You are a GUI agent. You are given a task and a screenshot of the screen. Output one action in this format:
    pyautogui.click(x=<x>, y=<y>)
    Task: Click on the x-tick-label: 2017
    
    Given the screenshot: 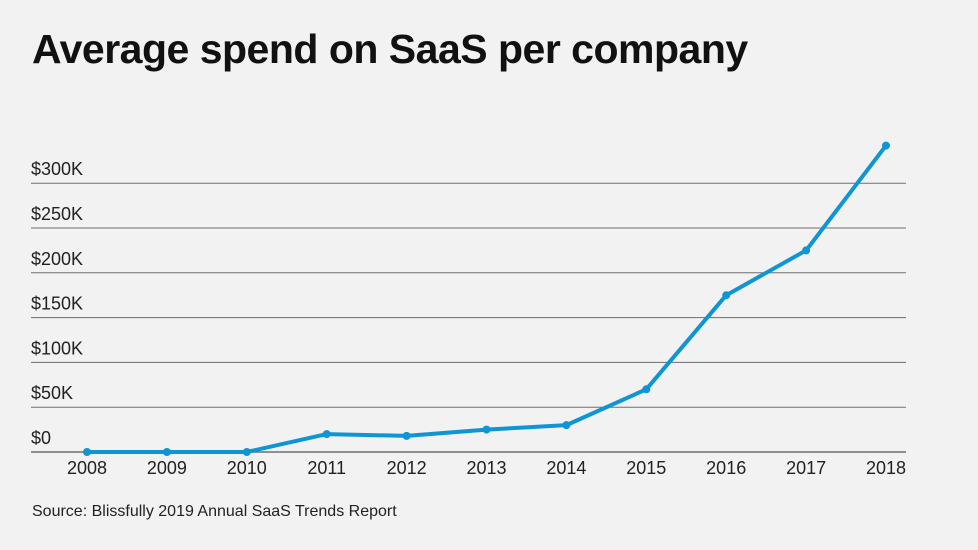 What is the action you would take?
    pyautogui.click(x=806, y=468)
    